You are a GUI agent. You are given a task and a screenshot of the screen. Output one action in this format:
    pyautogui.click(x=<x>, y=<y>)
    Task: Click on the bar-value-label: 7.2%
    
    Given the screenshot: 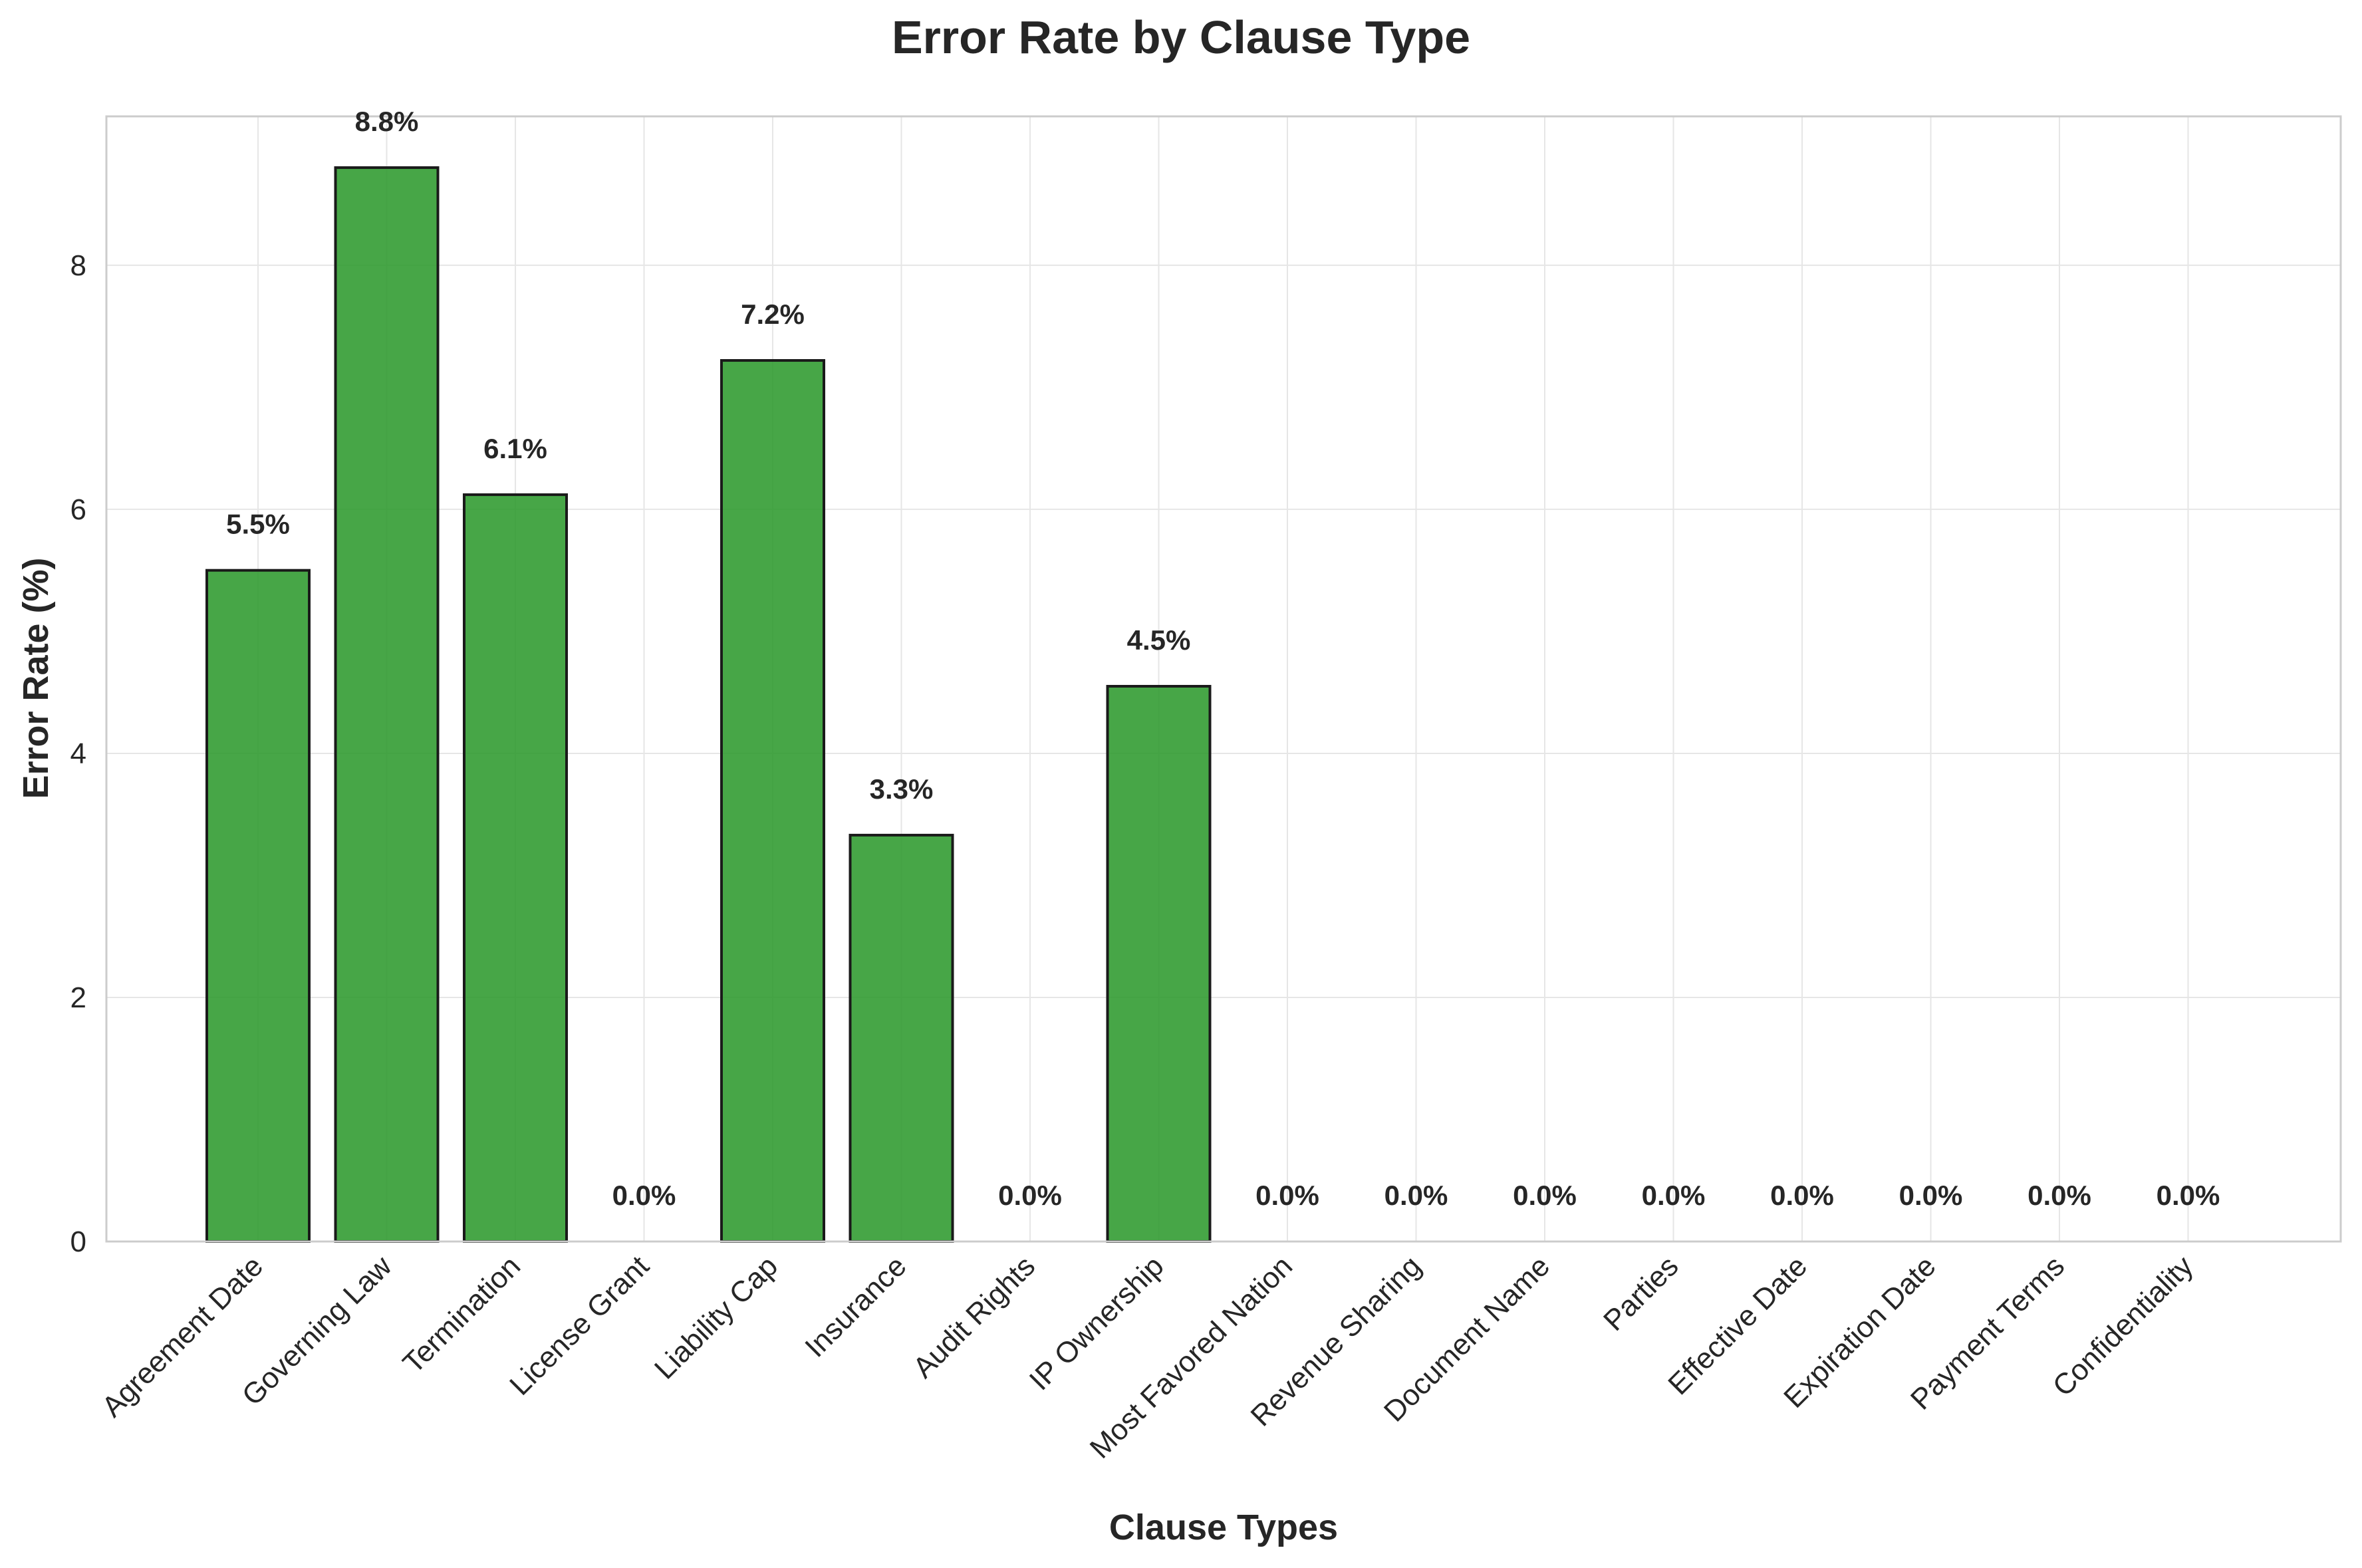 What is the action you would take?
    pyautogui.click(x=773, y=314)
    